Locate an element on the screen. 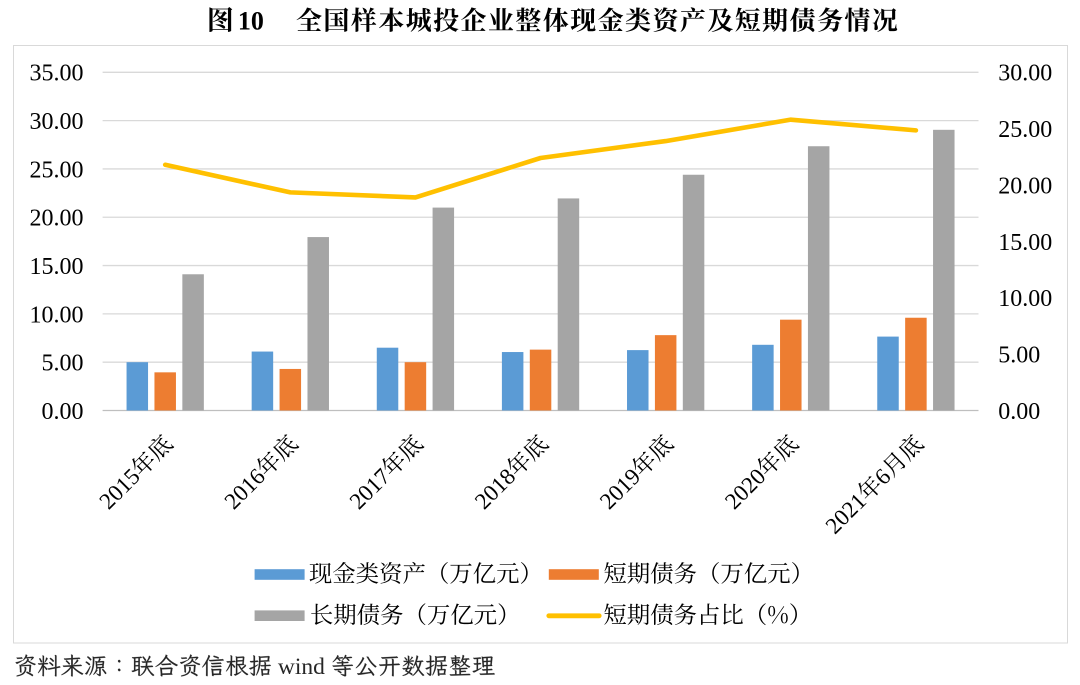 This screenshot has width=1080, height=685. svg-text: wind is located at coordinates (301, 667).